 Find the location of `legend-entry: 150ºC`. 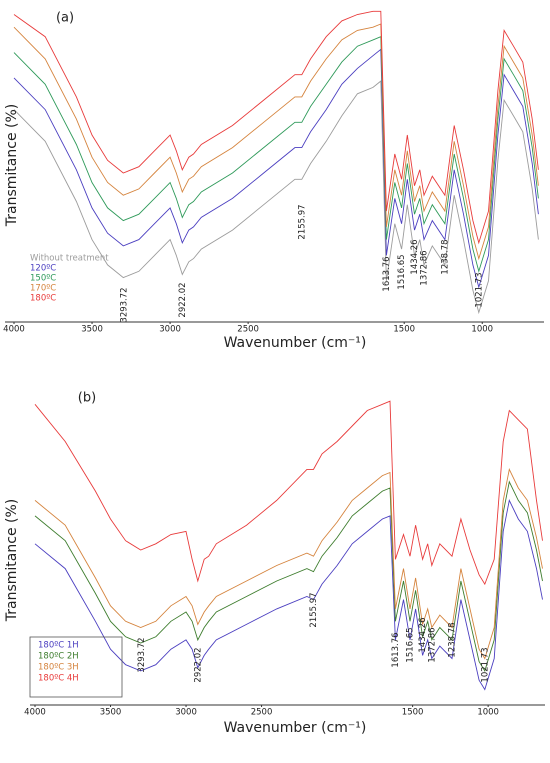

legend-entry: 150ºC is located at coordinates (43, 279).